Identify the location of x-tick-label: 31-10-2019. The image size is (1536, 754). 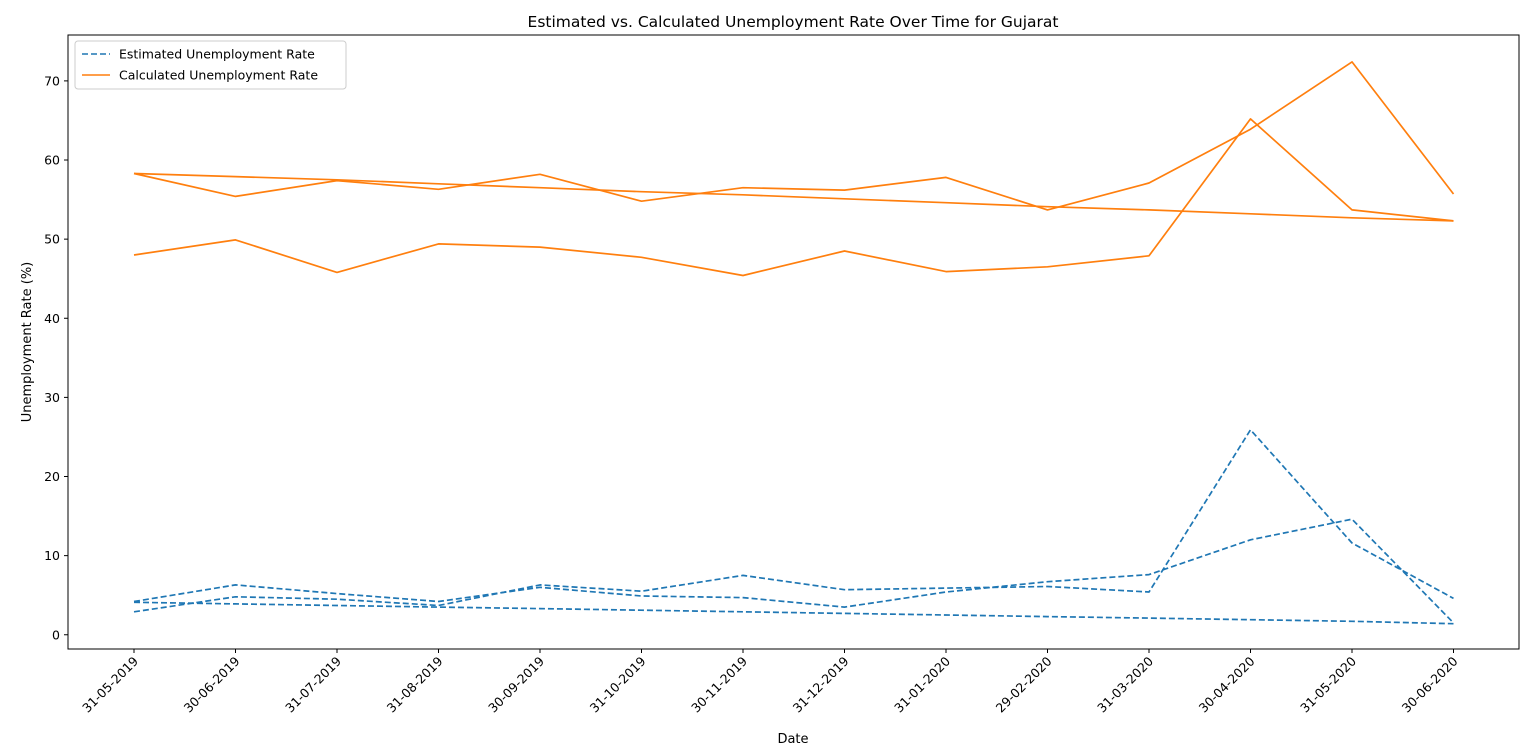
(618, 684).